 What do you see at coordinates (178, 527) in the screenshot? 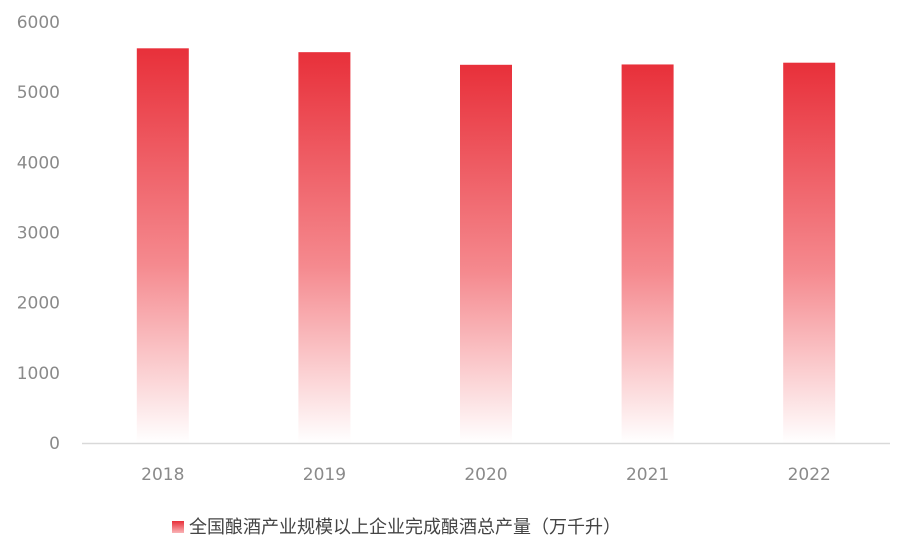
I see `legend-swatch` at bounding box center [178, 527].